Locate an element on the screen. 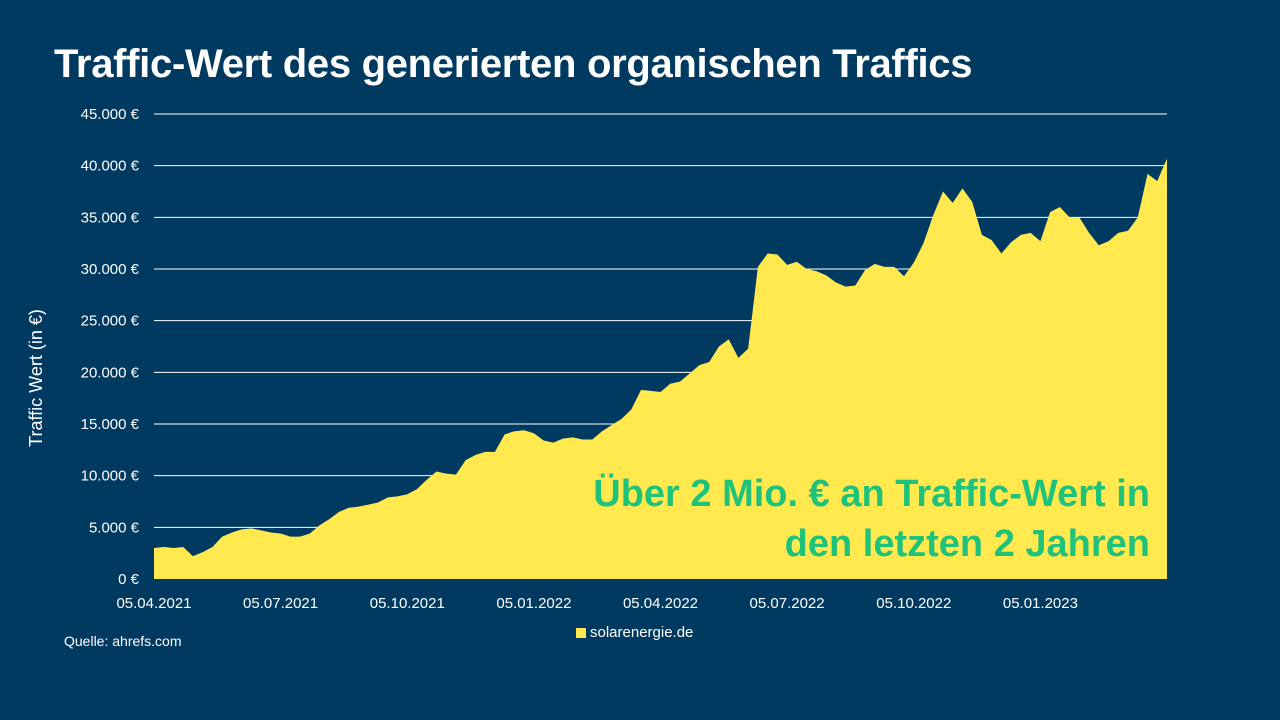  y-tick-label: 30.000 € is located at coordinates (110, 269).